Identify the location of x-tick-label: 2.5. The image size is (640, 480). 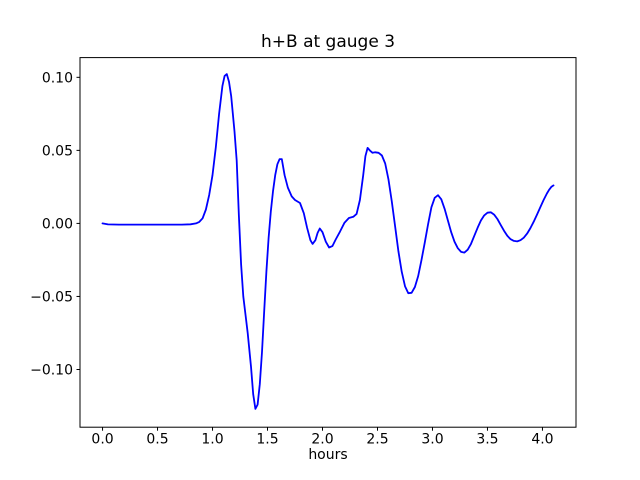
(377, 440).